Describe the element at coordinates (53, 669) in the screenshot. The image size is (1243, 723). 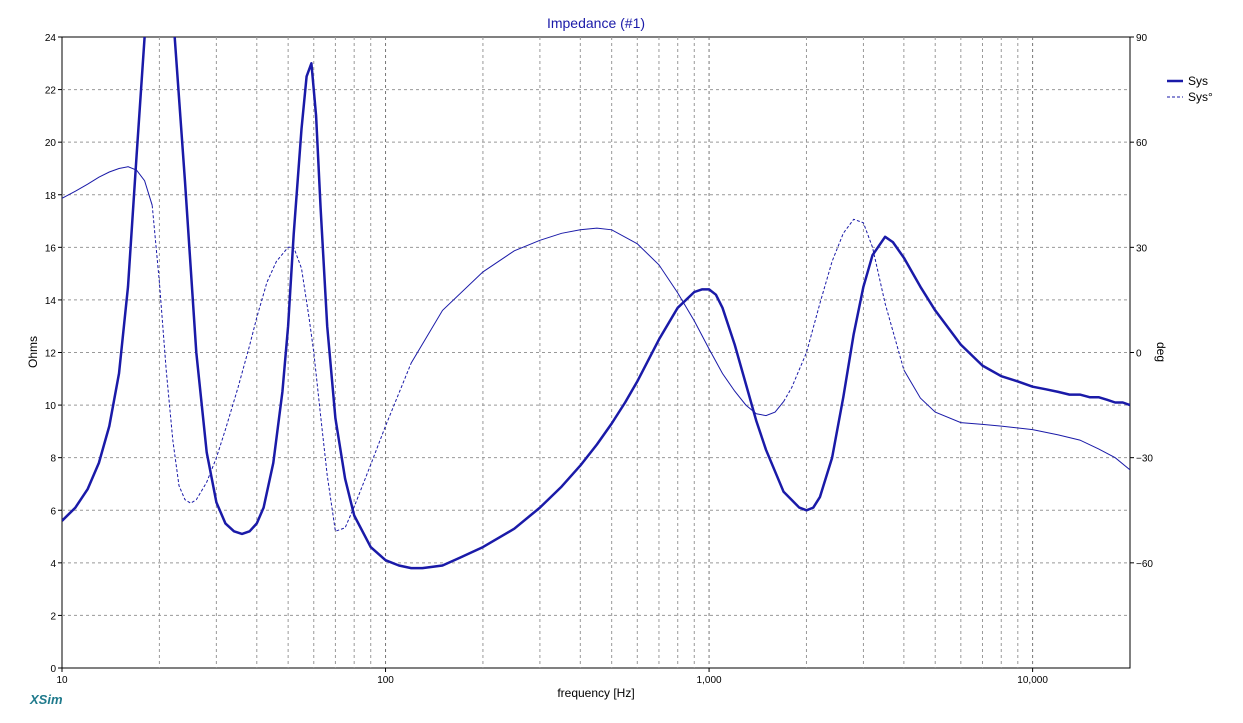
I see `y-tick-label: 0` at that location.